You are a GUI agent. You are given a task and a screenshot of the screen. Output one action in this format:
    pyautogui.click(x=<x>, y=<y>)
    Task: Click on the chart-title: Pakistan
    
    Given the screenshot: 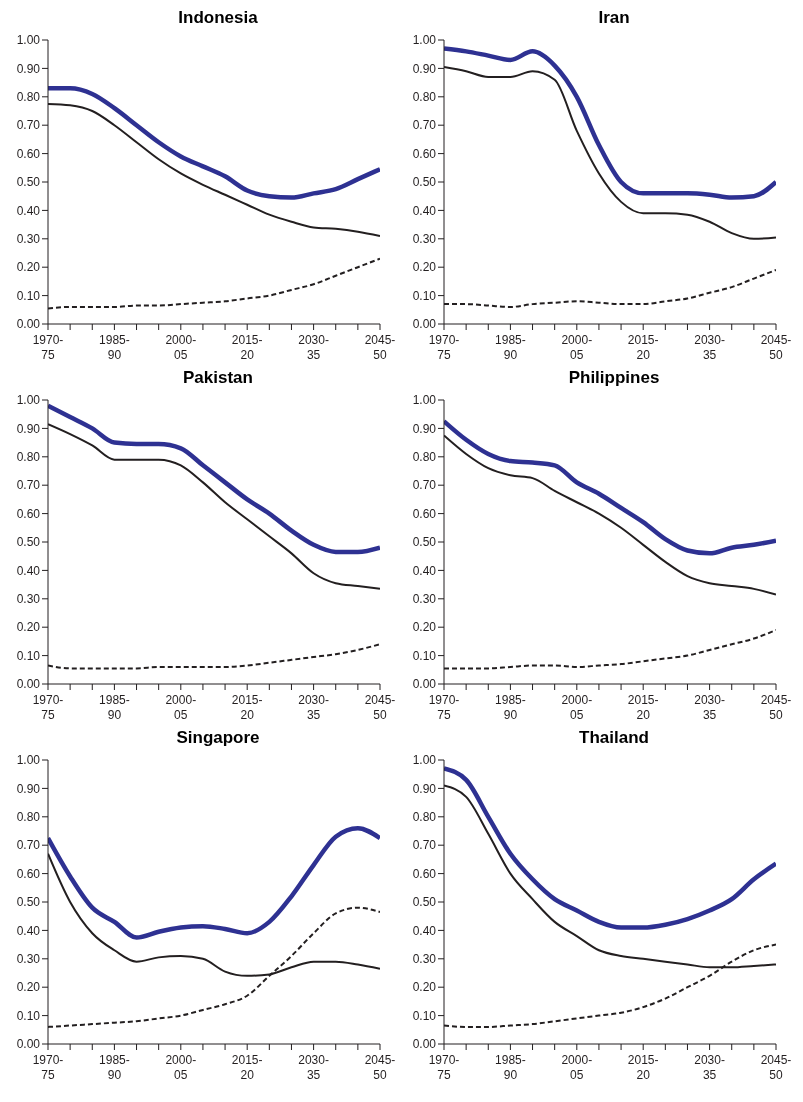 What is the action you would take?
    pyautogui.click(x=218, y=378)
    